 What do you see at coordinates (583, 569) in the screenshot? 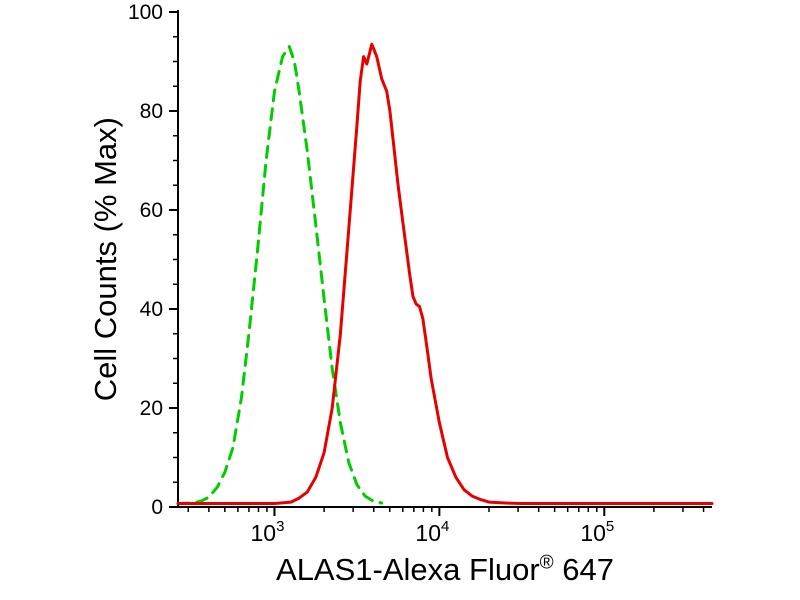
I see `x-axis-label-post: 647` at bounding box center [583, 569].